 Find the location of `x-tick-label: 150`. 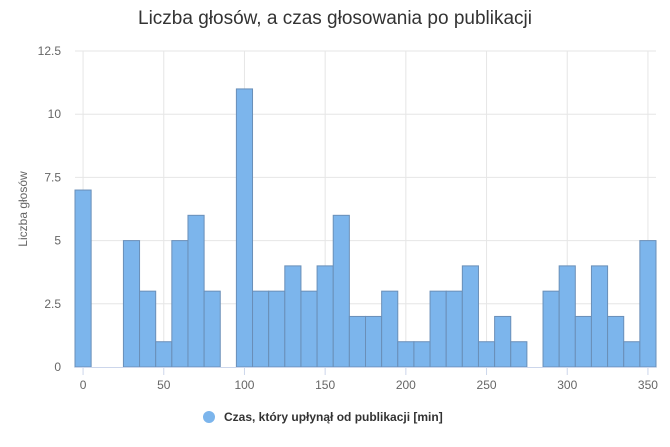

x-tick-label: 150 is located at coordinates (325, 385).